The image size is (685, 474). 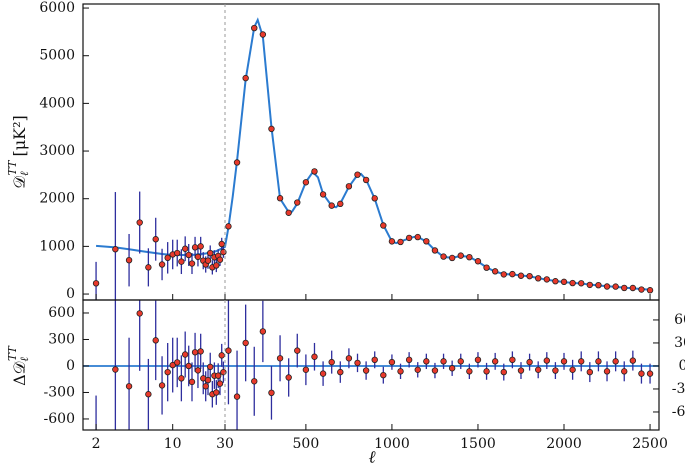 I want to click on x-axis-label: ℓ, so click(x=371, y=458).